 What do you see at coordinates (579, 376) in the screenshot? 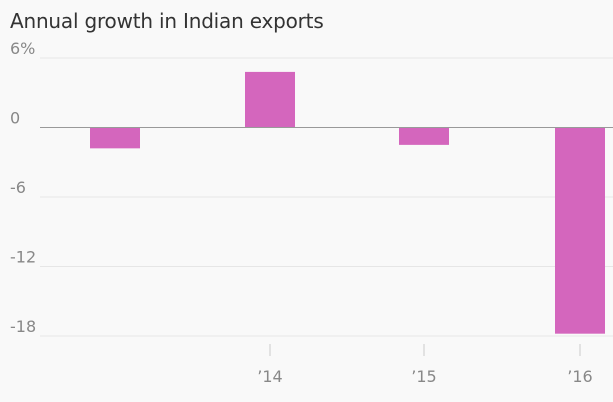
I see `x-tick-label: ’16` at bounding box center [579, 376].